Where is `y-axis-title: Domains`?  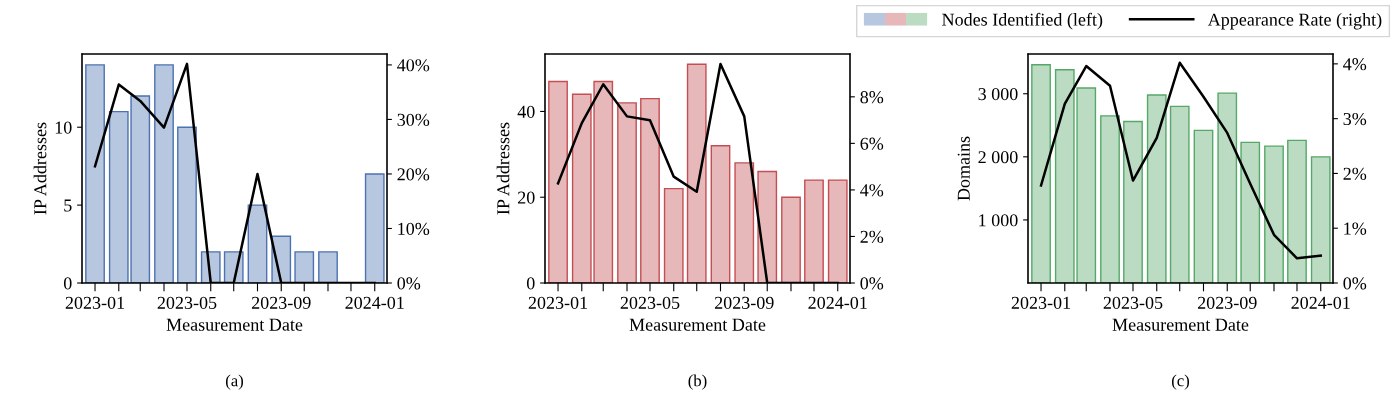
y-axis-title: Domains is located at coordinates (963, 168).